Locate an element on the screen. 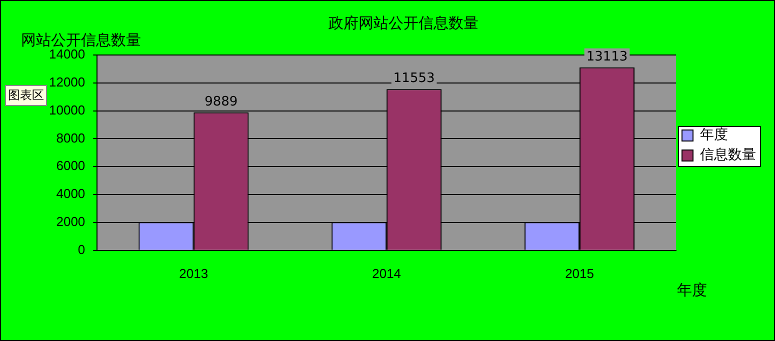  y-tick-label: 8000 is located at coordinates (71, 138).